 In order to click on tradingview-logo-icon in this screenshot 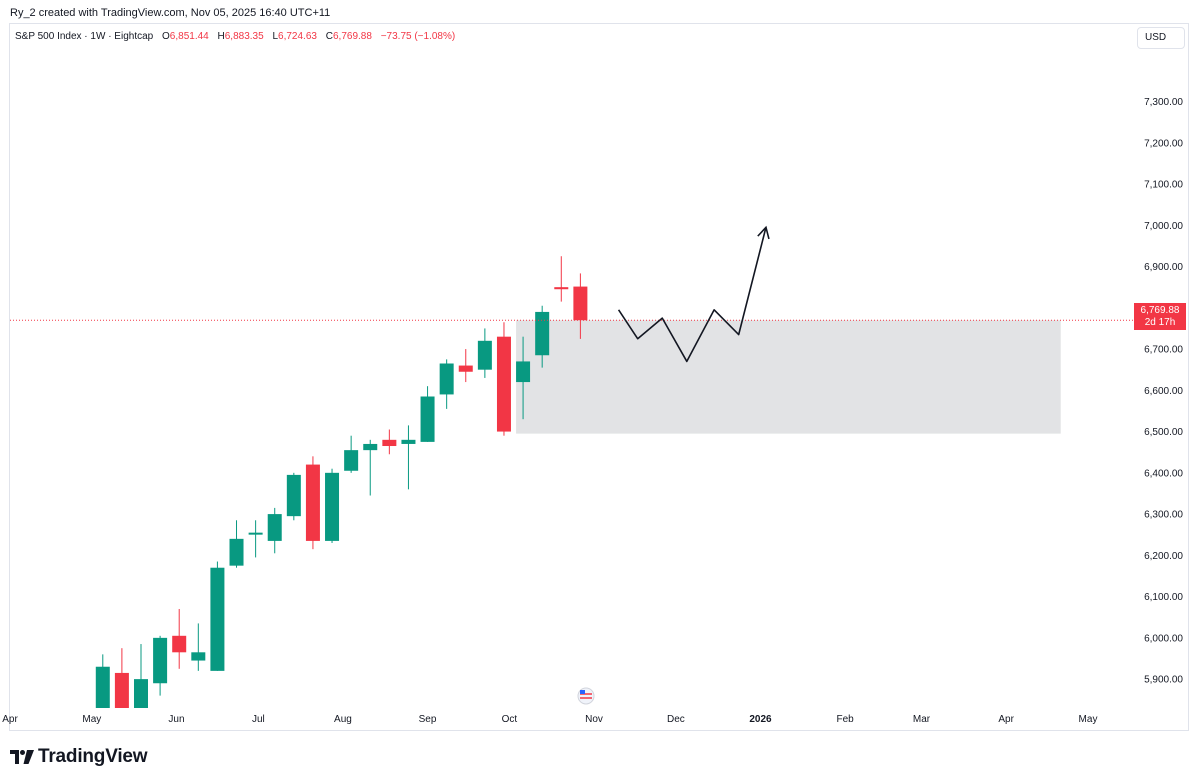, I will do `click(22, 757)`.